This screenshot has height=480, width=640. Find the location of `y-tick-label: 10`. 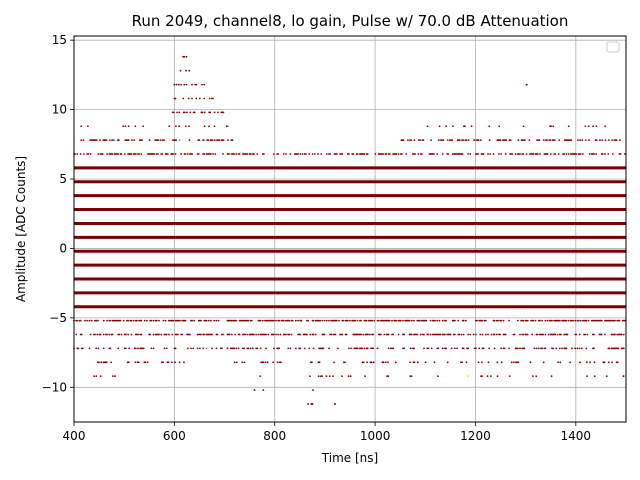

y-tick-label: 10 is located at coordinates (59, 110).